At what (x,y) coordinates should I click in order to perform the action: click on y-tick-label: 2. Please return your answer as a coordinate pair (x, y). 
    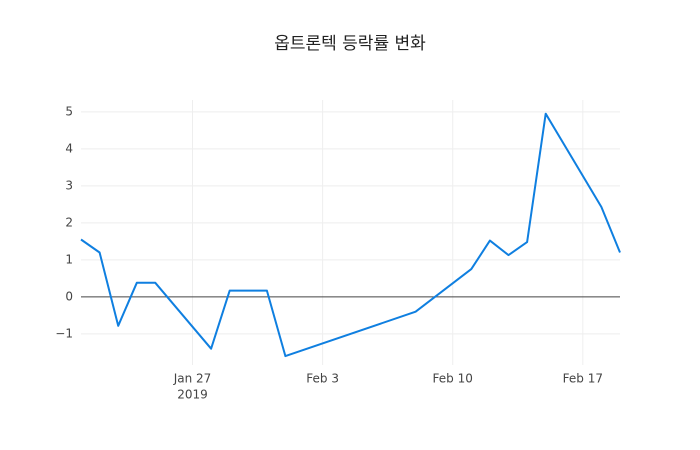
    Looking at the image, I should click on (69, 222).